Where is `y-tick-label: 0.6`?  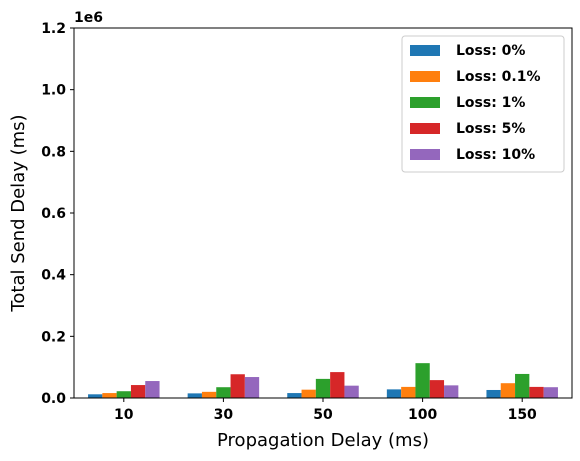 y-tick-label: 0.6 is located at coordinates (53, 214).